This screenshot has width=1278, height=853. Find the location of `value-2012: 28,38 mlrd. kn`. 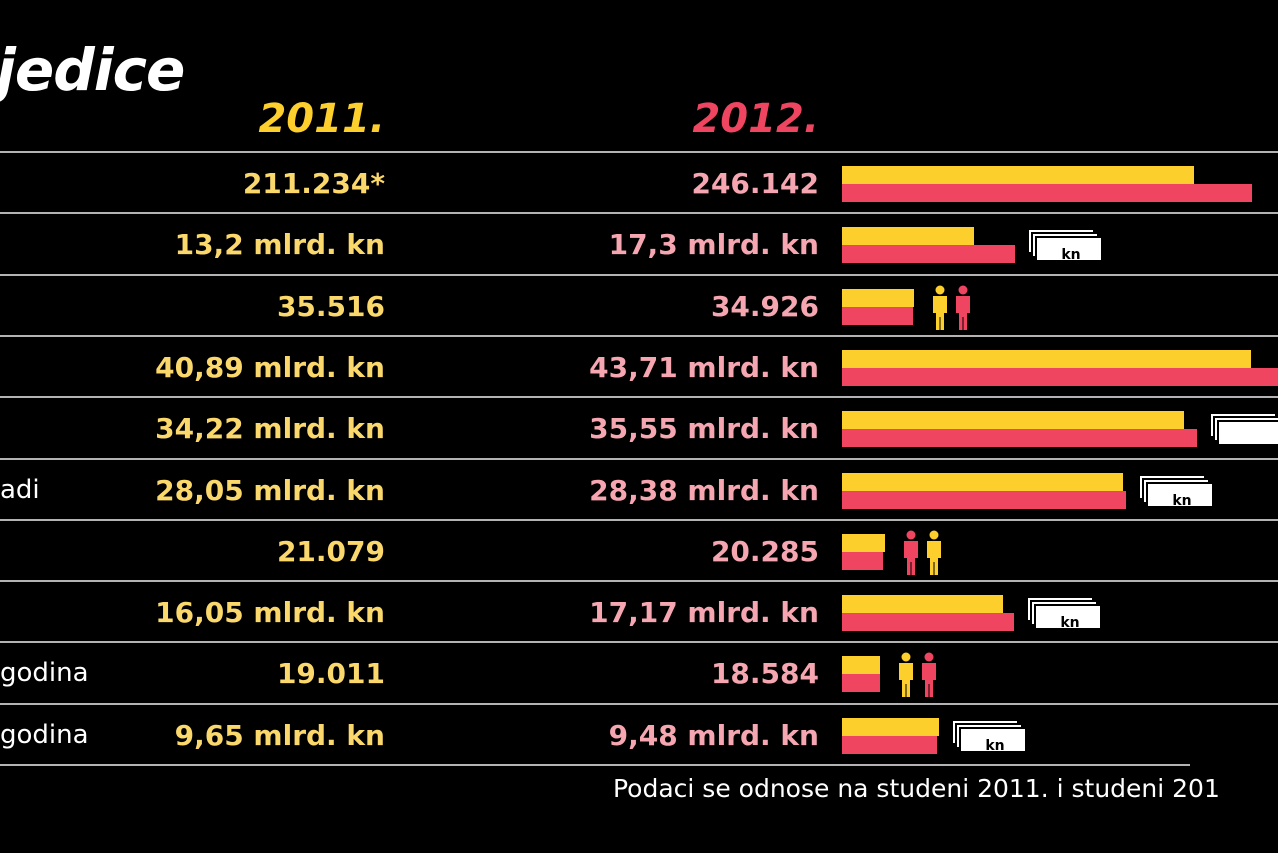

value-2012: 28,38 mlrd. kn is located at coordinates (704, 490).